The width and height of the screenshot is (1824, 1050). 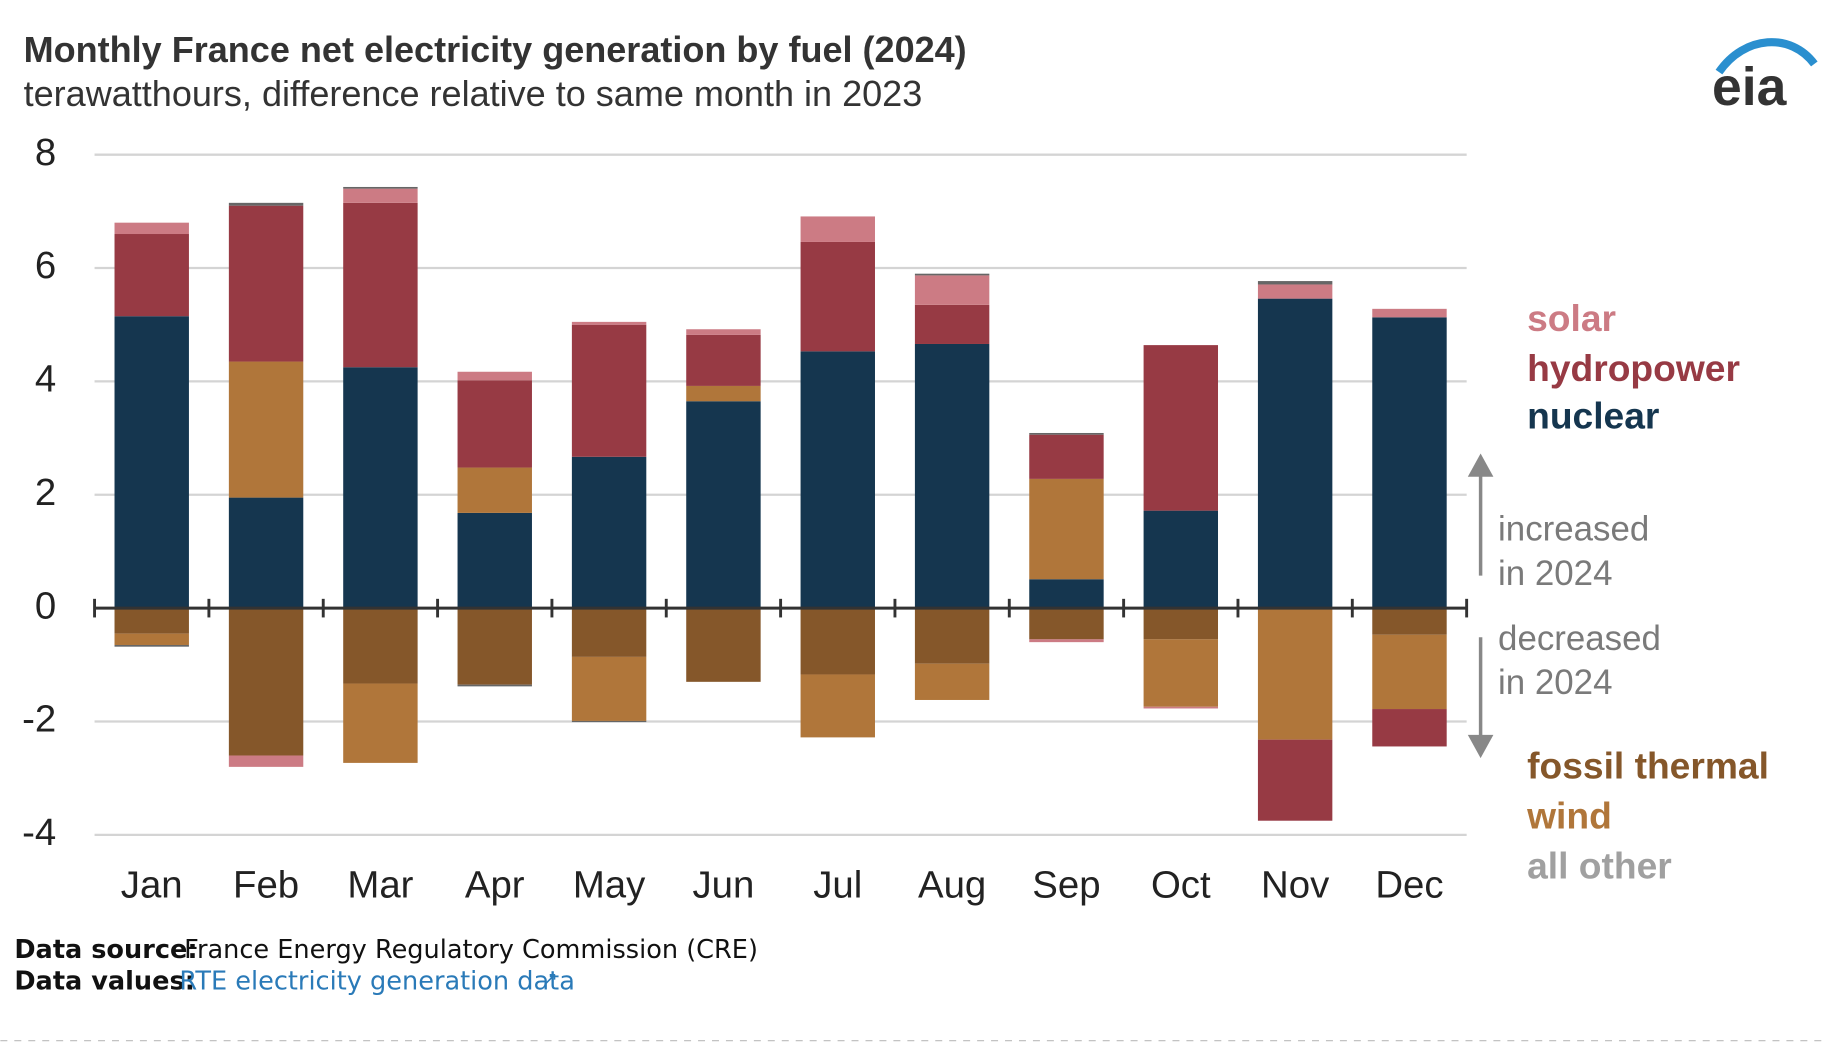 What do you see at coordinates (105, 950) in the screenshot?
I see `source-label: Data source:` at bounding box center [105, 950].